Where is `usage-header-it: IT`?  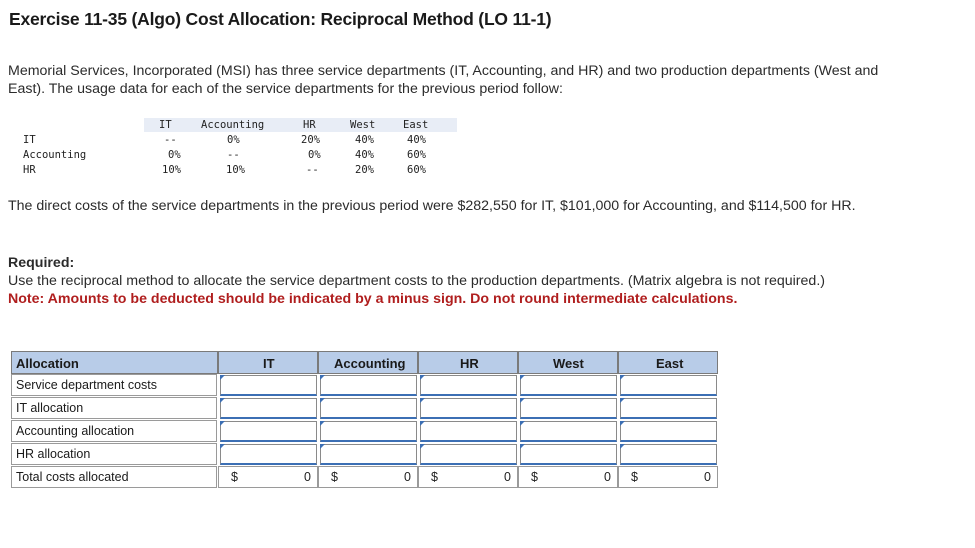
usage-header-it: IT is located at coordinates (165, 125).